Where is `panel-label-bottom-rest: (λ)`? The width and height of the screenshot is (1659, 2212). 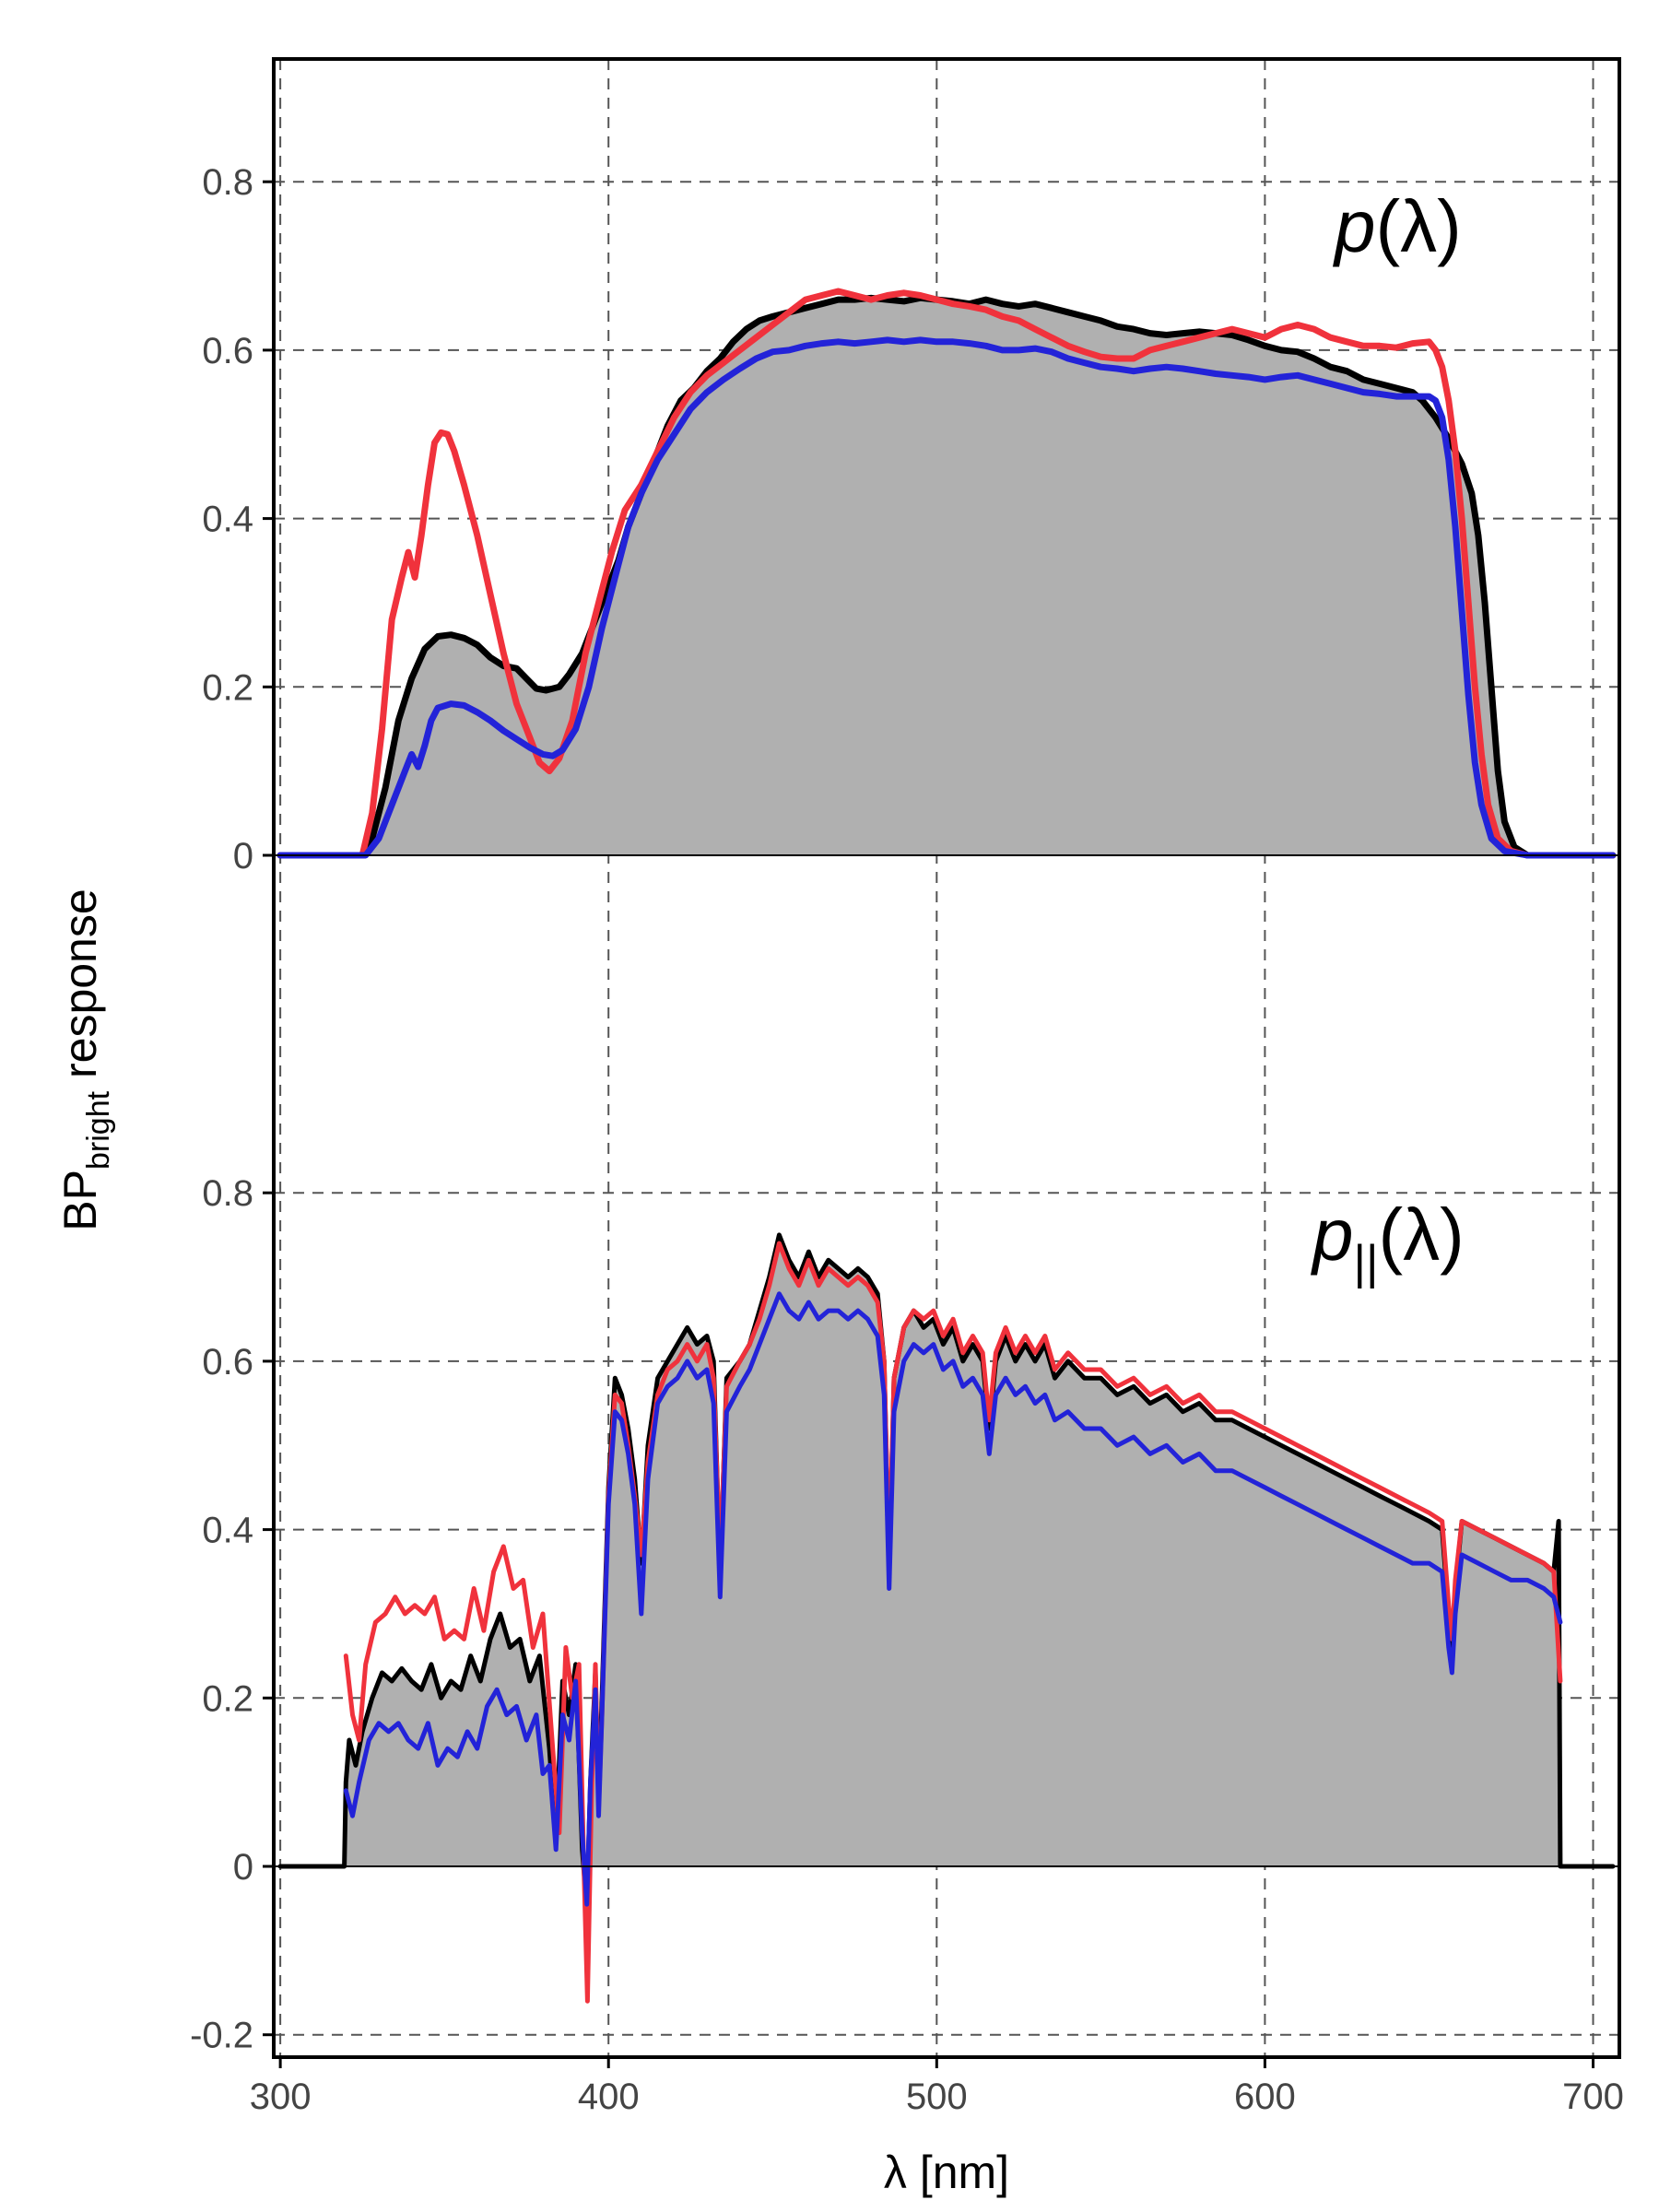
panel-label-bottom-rest: (λ) is located at coordinates (1422, 1235).